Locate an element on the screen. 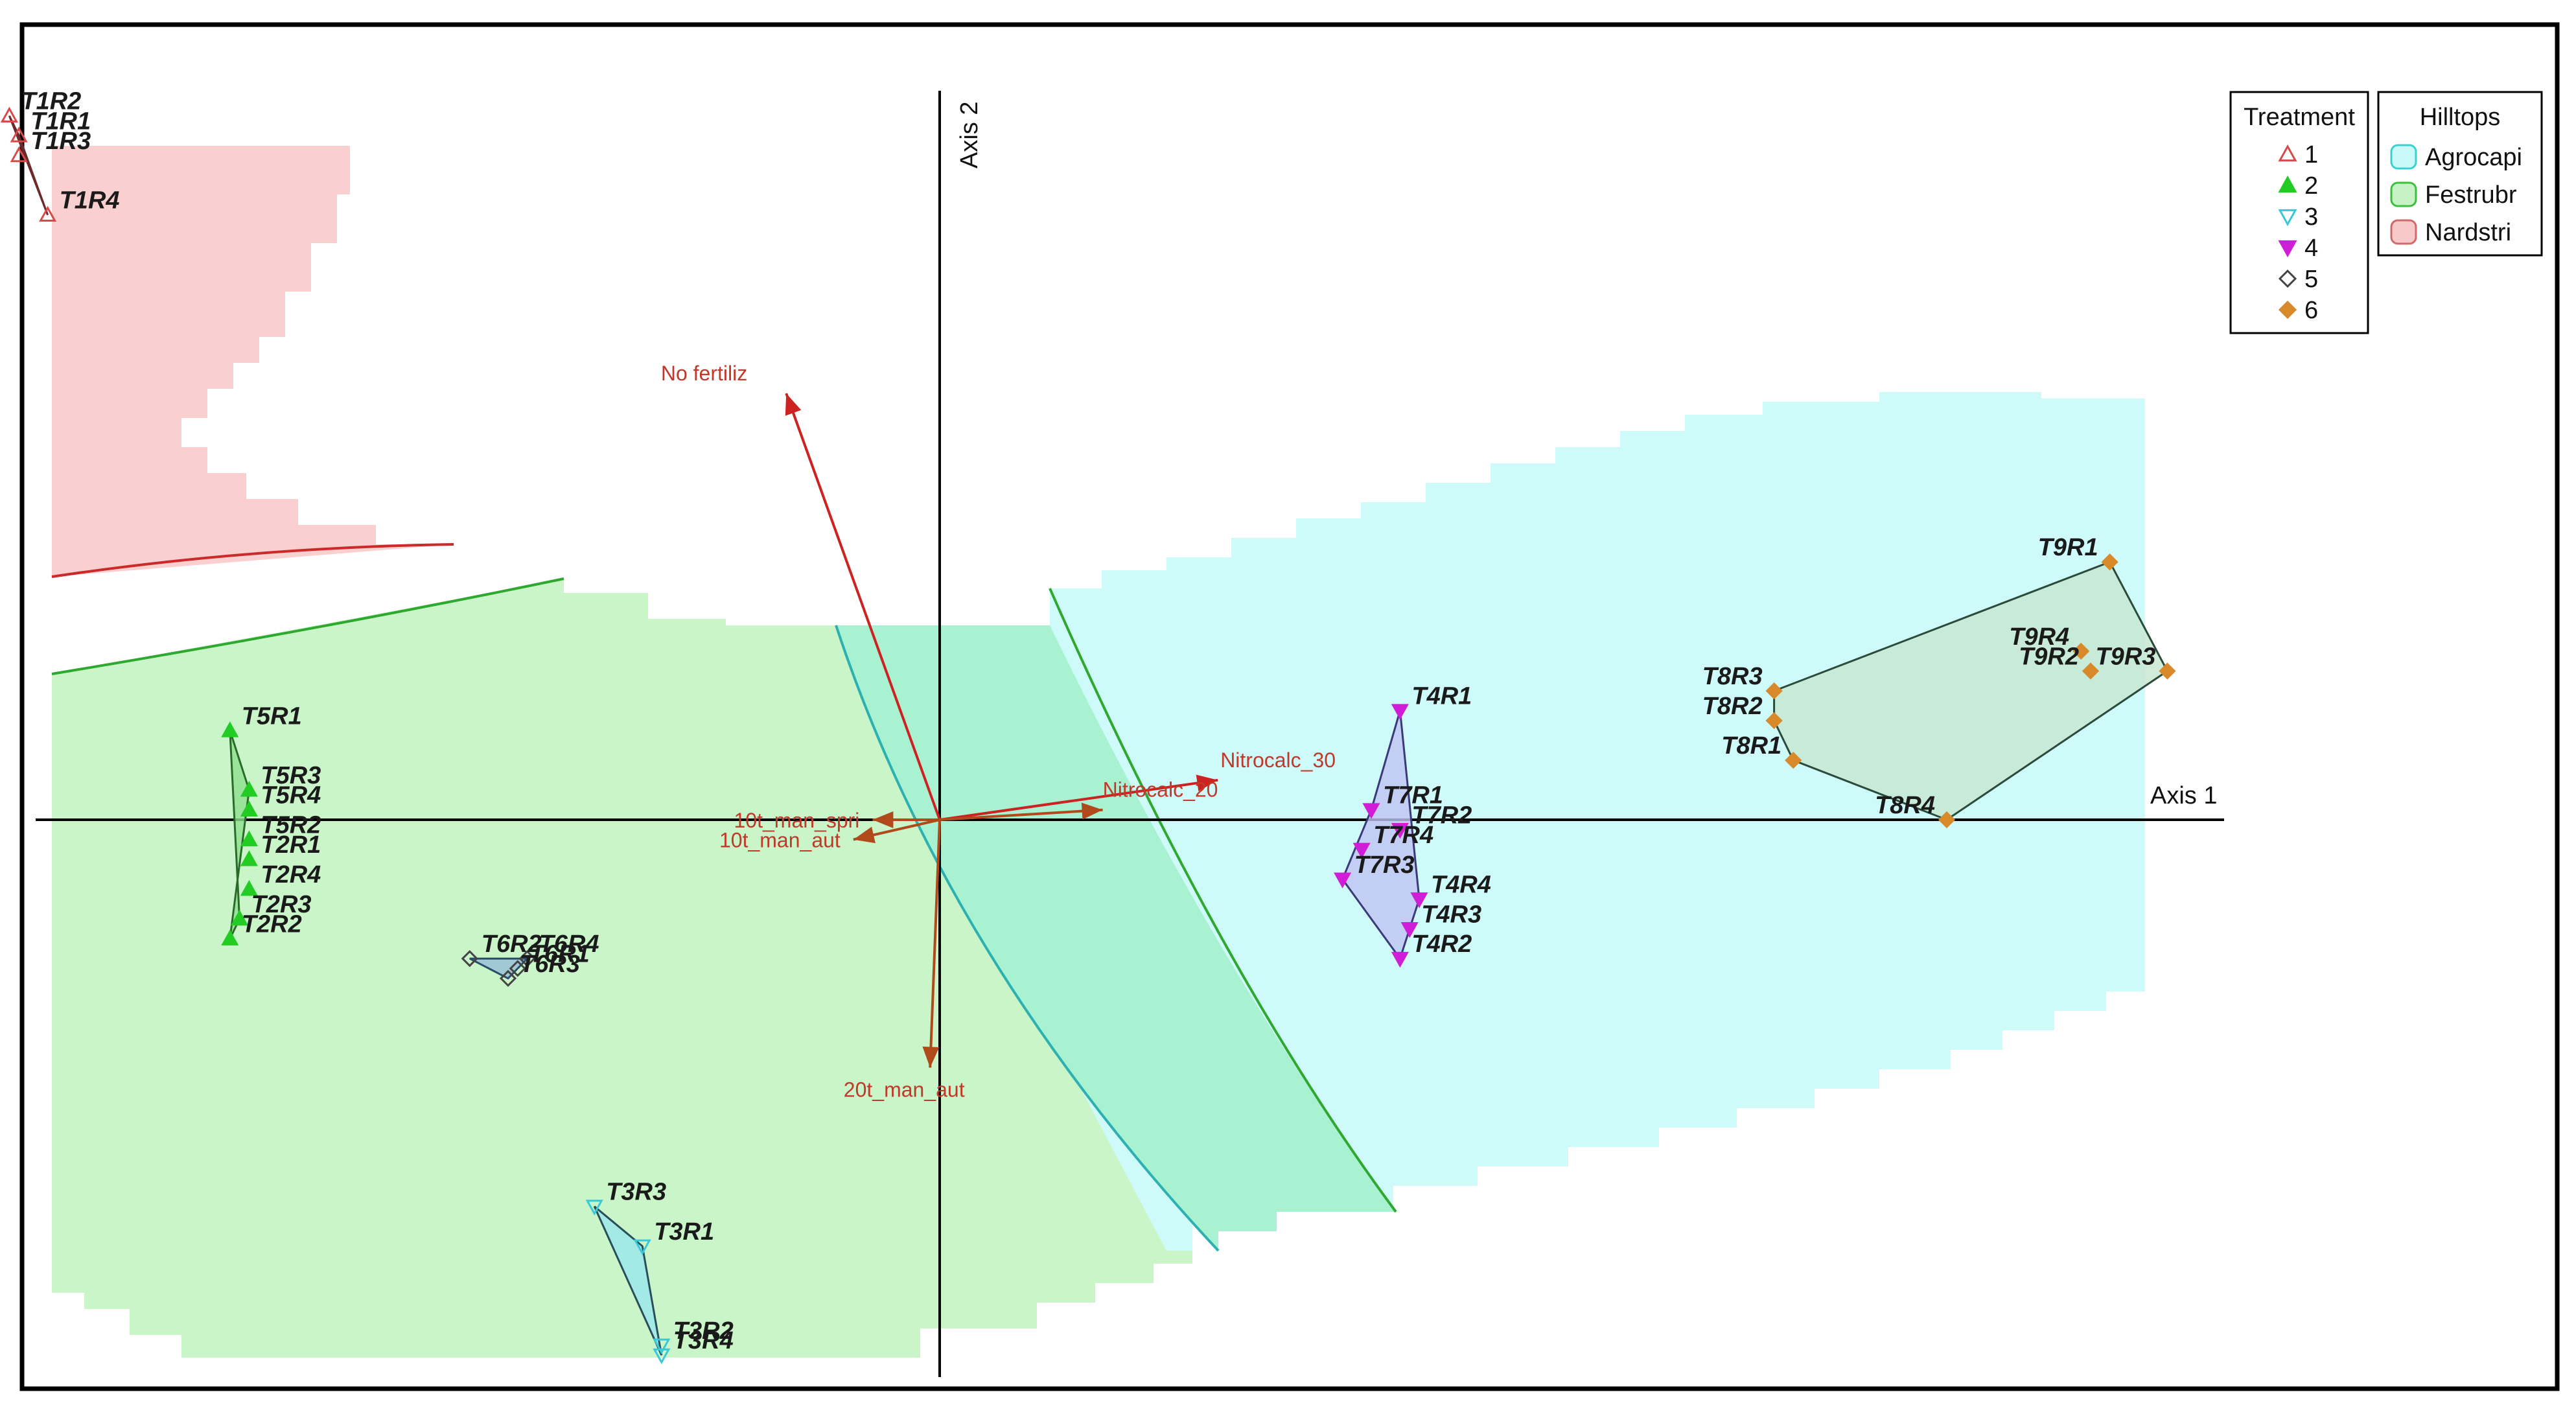  point-label-T6R2: T6R2 is located at coordinates (512, 944).